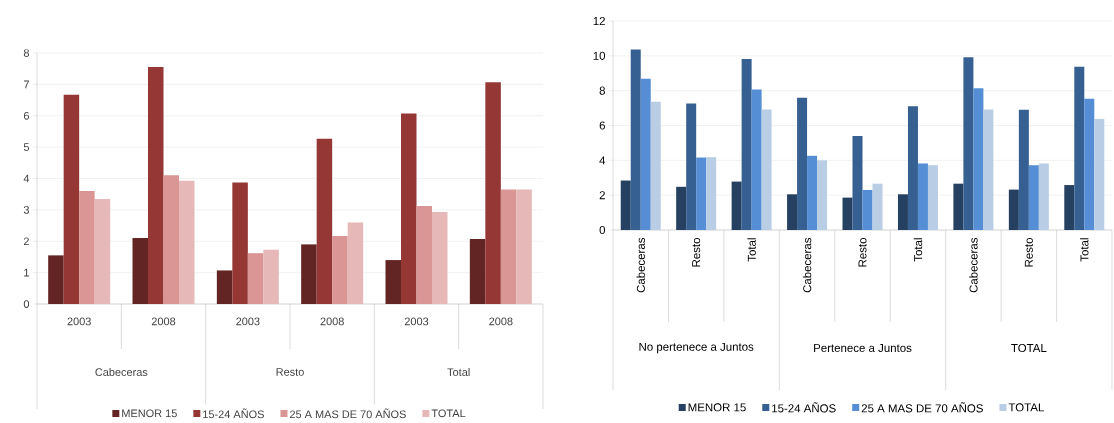 Image resolution: width=1114 pixels, height=423 pixels. Describe the element at coordinates (863, 348) in the screenshot. I see `text: Pertenece a Juntos` at that location.